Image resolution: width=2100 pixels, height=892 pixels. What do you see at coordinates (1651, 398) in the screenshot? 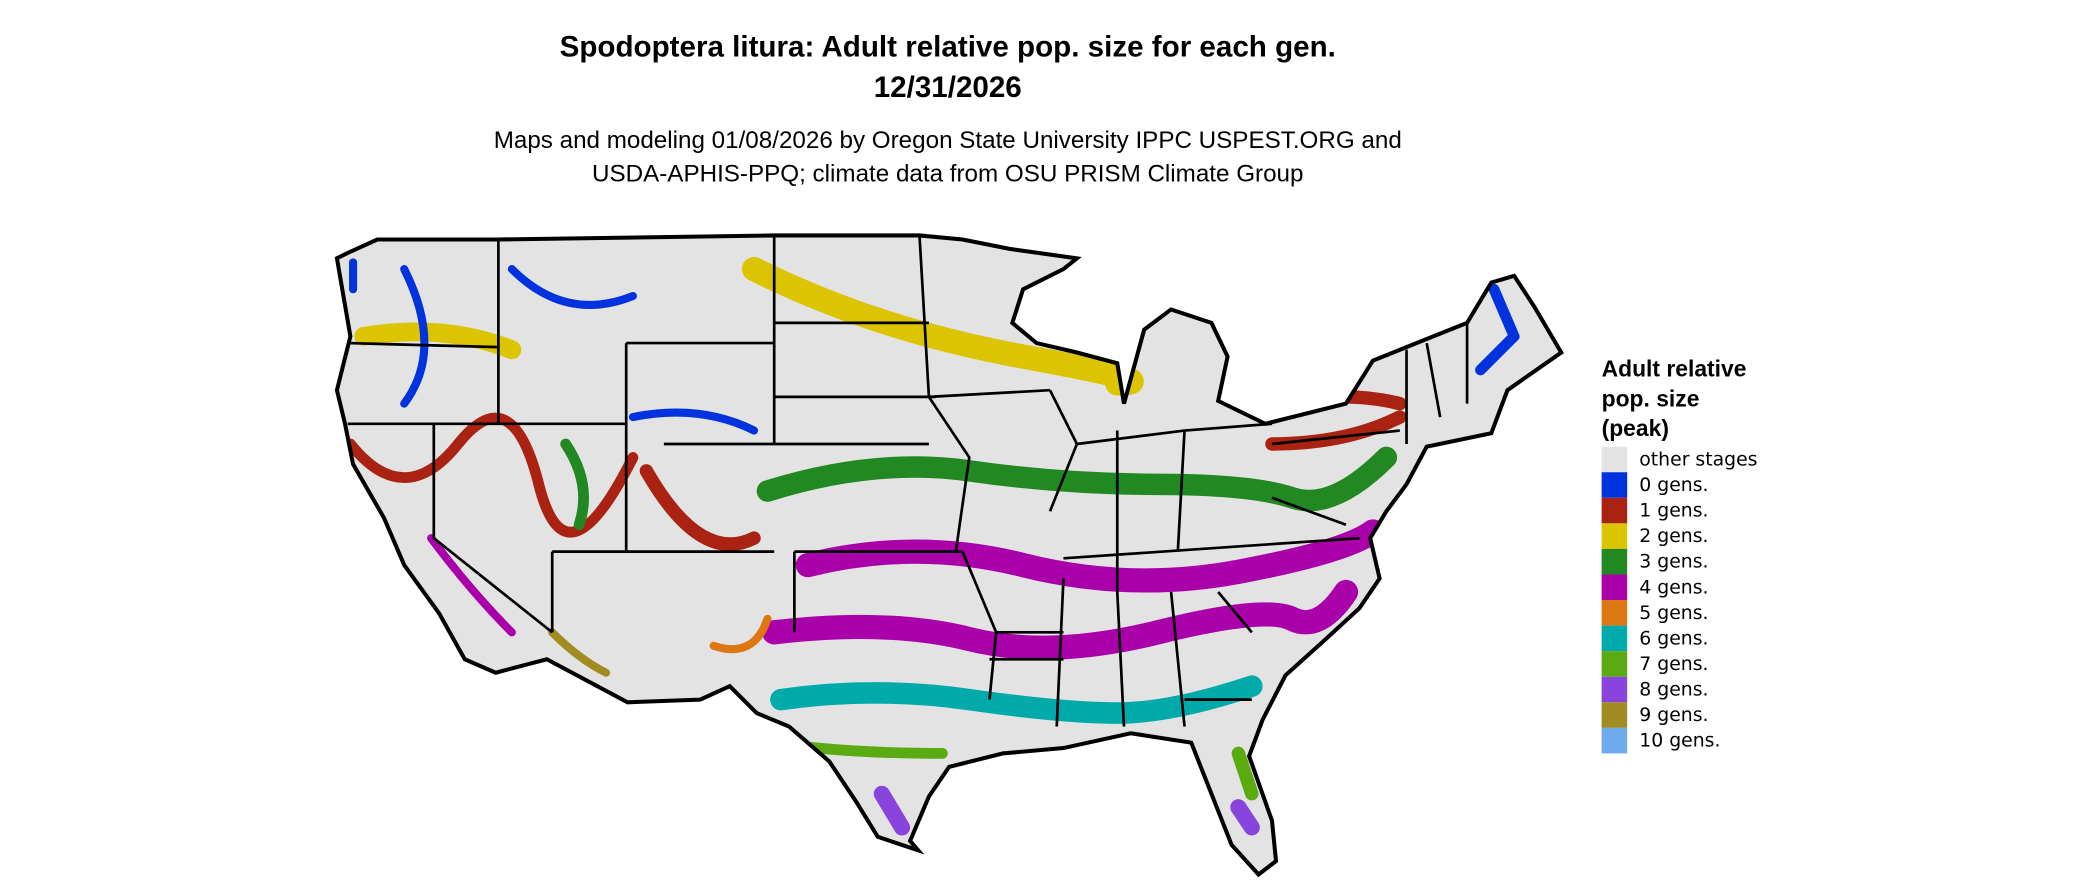
I see `legend-title-line2: pop. size` at bounding box center [1651, 398].